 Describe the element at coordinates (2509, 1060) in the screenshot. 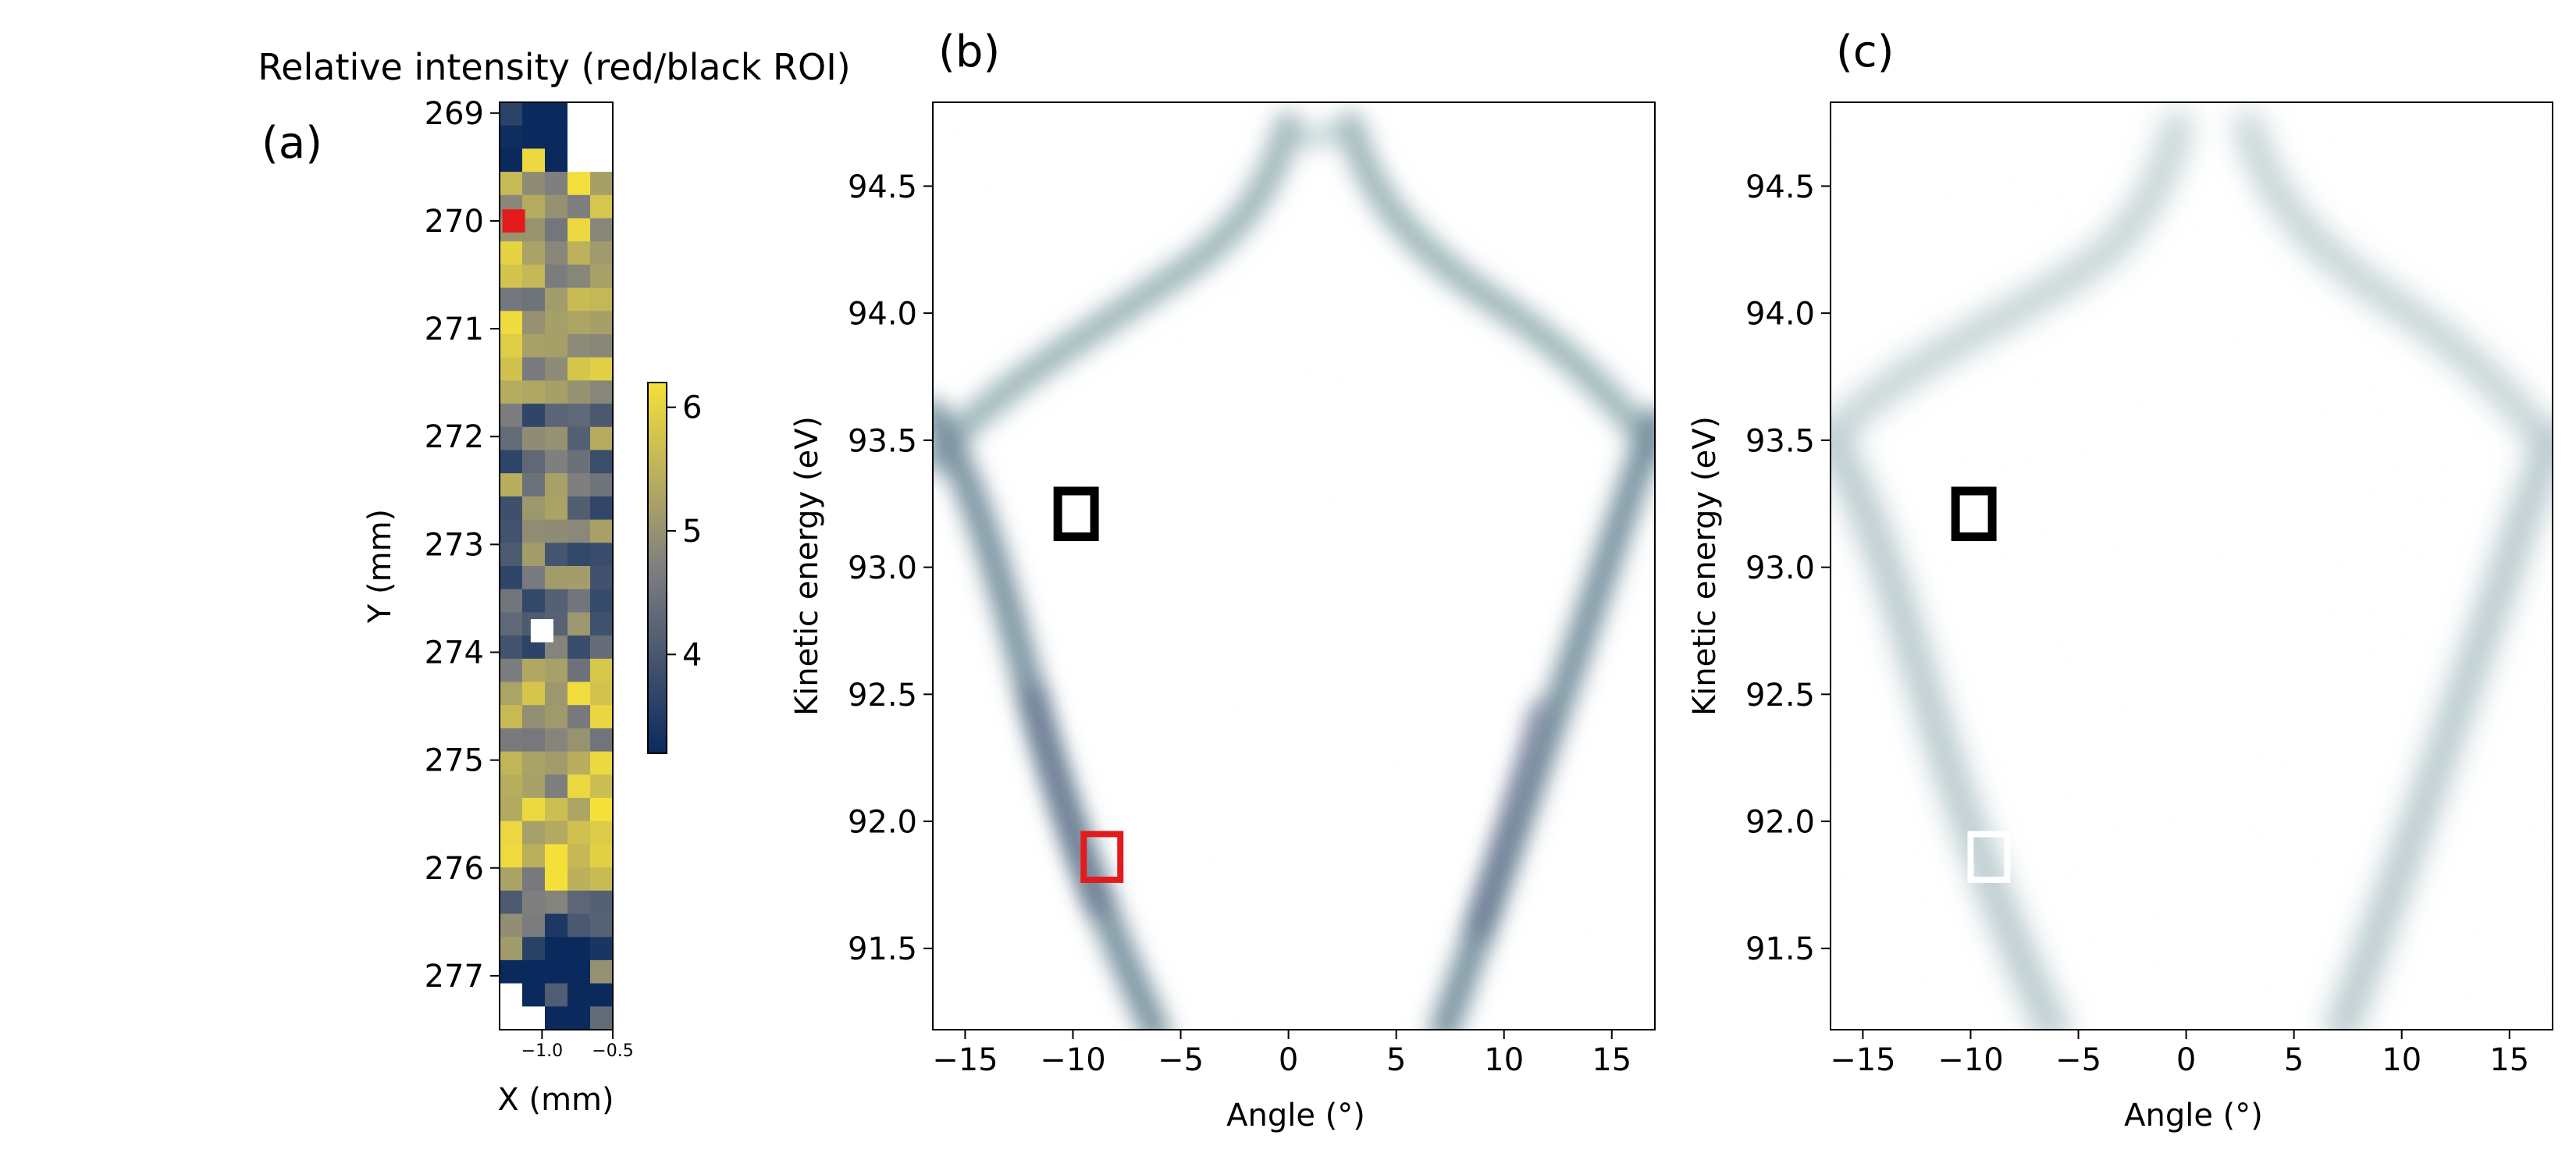

I see `panel-c-x-tick-label: 15` at that location.